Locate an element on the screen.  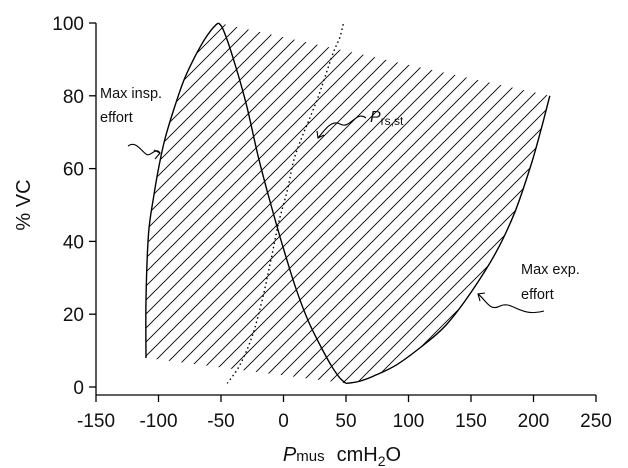
y-axis-label: % VC is located at coordinates (24, 204).